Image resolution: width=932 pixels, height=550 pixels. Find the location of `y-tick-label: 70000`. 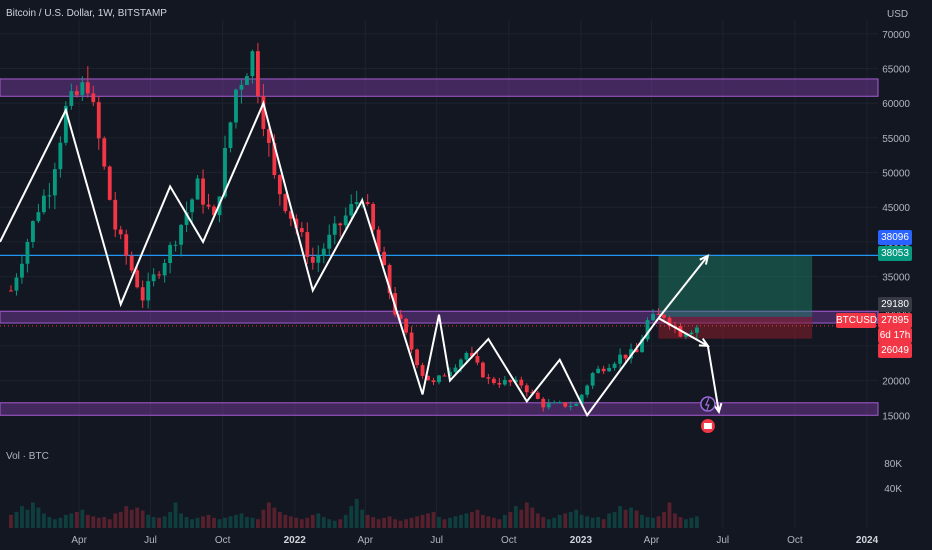

y-tick-label: 70000 is located at coordinates (896, 35).